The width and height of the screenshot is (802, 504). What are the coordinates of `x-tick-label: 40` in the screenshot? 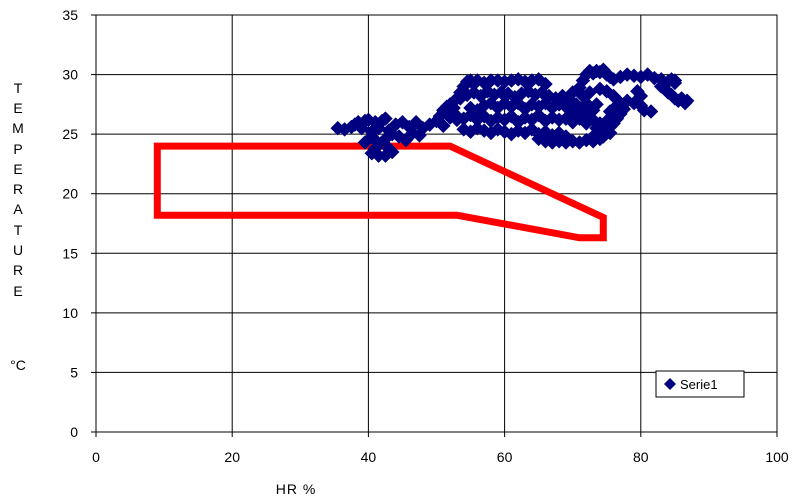 It's located at (369, 457).